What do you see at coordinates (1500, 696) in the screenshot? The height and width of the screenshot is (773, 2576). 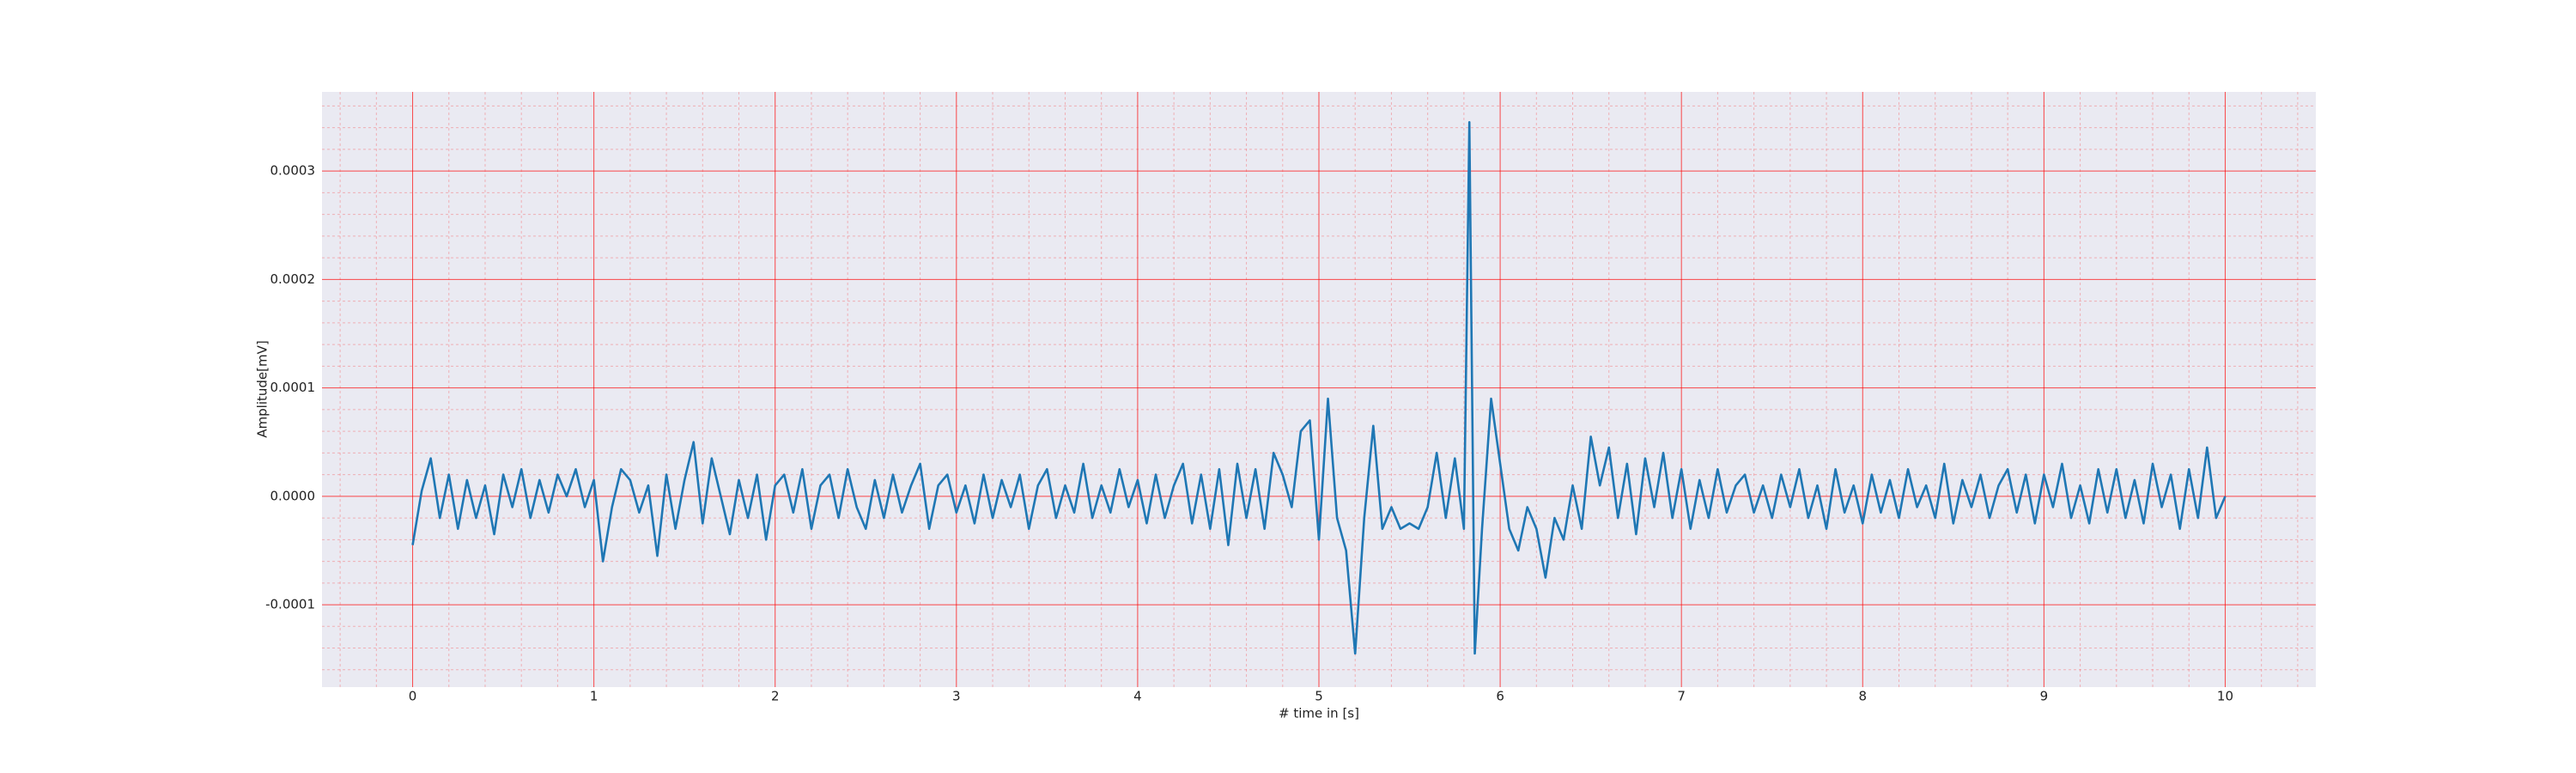 I see `x-tick-label: 6` at bounding box center [1500, 696].